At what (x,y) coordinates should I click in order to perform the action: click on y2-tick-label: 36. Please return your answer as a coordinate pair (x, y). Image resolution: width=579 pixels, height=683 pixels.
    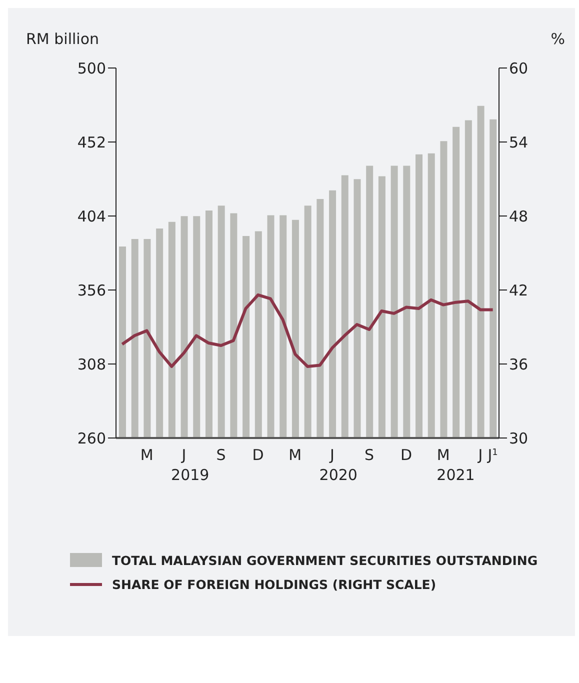
    Looking at the image, I should click on (518, 364).